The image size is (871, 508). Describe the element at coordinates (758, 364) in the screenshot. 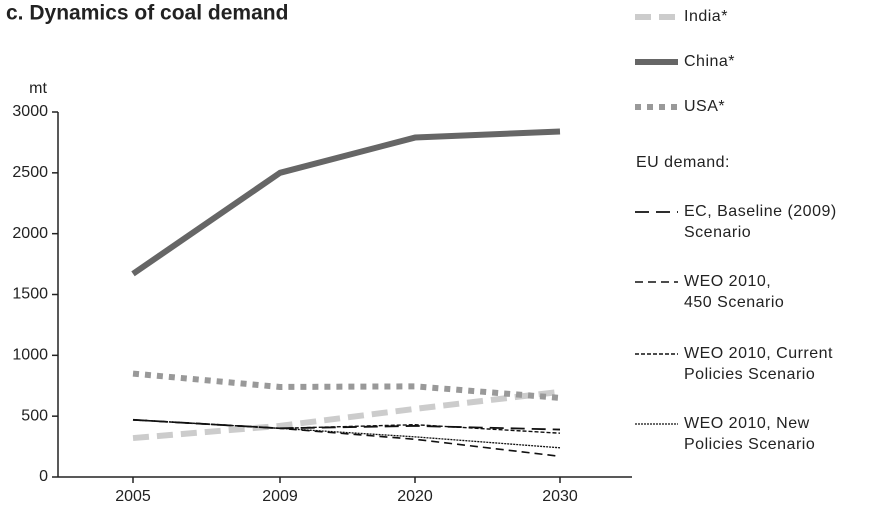

I see `legend-label: WEO 2010, Current Policies Scenario` at that location.